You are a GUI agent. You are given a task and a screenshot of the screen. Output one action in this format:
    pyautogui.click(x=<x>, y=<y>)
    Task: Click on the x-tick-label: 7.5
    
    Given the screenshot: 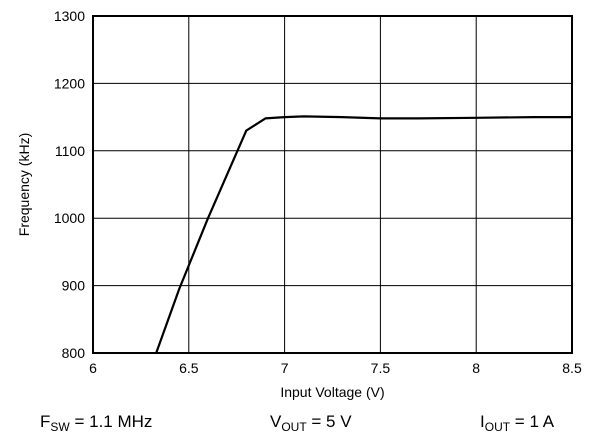 What is the action you would take?
    pyautogui.click(x=381, y=368)
    